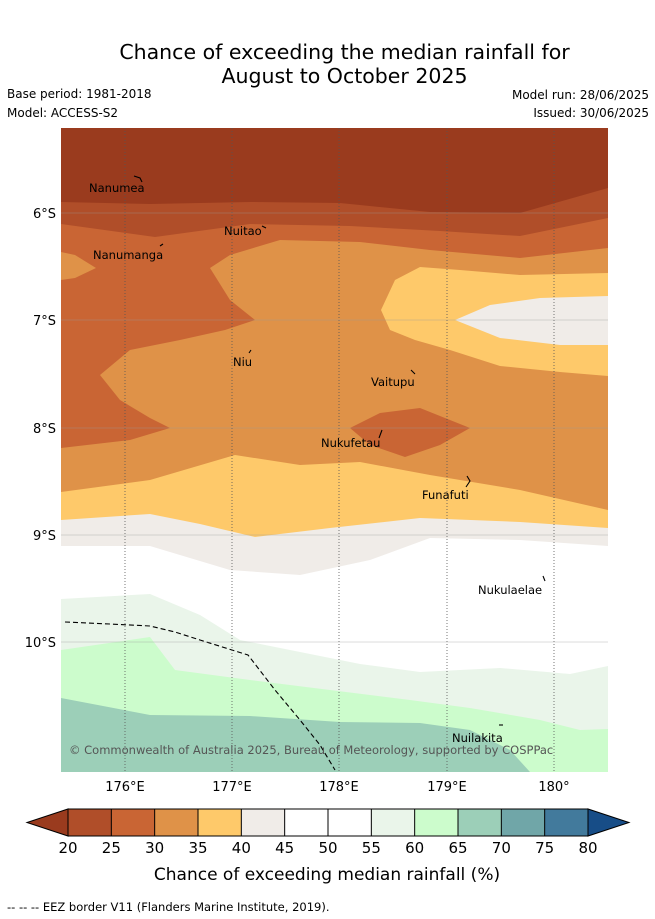 The image size is (655, 919). Describe the element at coordinates (197, 848) in the screenshot. I see `colorbar-label: 35` at that location.